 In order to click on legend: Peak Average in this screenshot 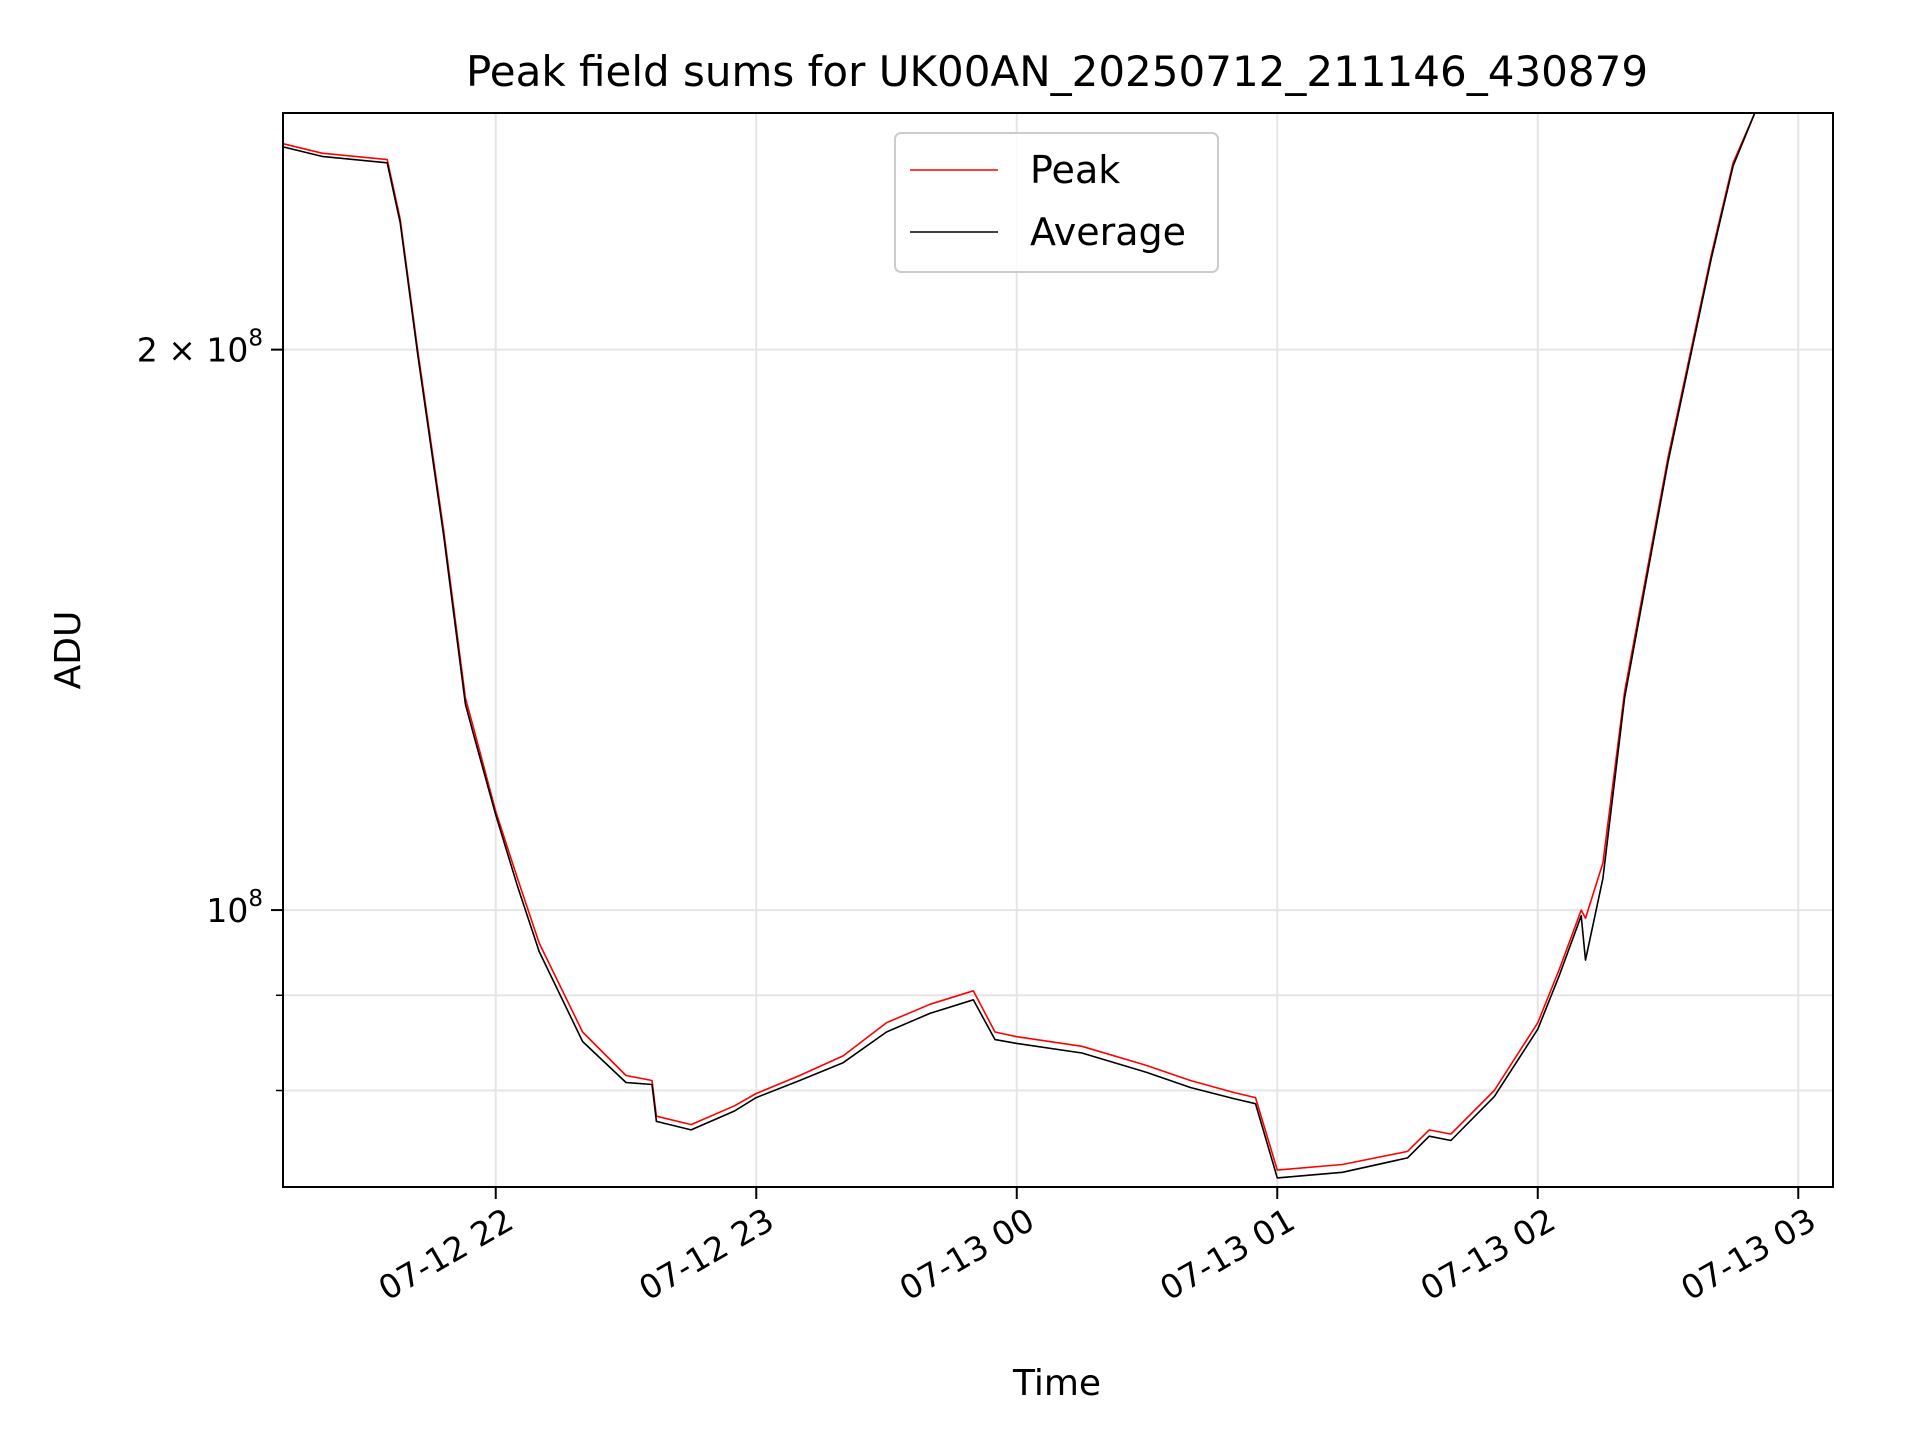, I will do `click(1056, 202)`.